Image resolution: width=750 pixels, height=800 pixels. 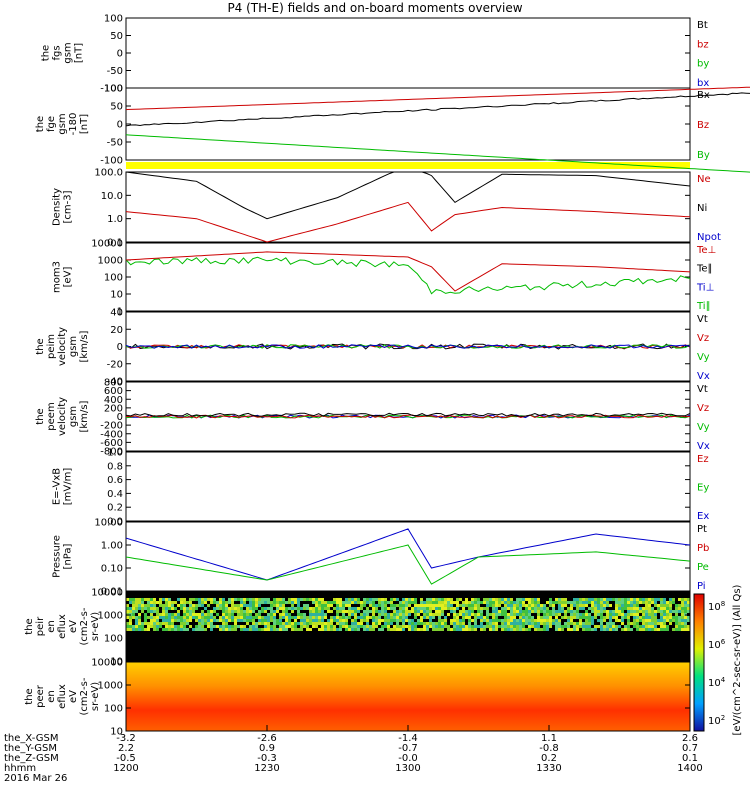 I want to click on peem-red, so click(x=408, y=416).